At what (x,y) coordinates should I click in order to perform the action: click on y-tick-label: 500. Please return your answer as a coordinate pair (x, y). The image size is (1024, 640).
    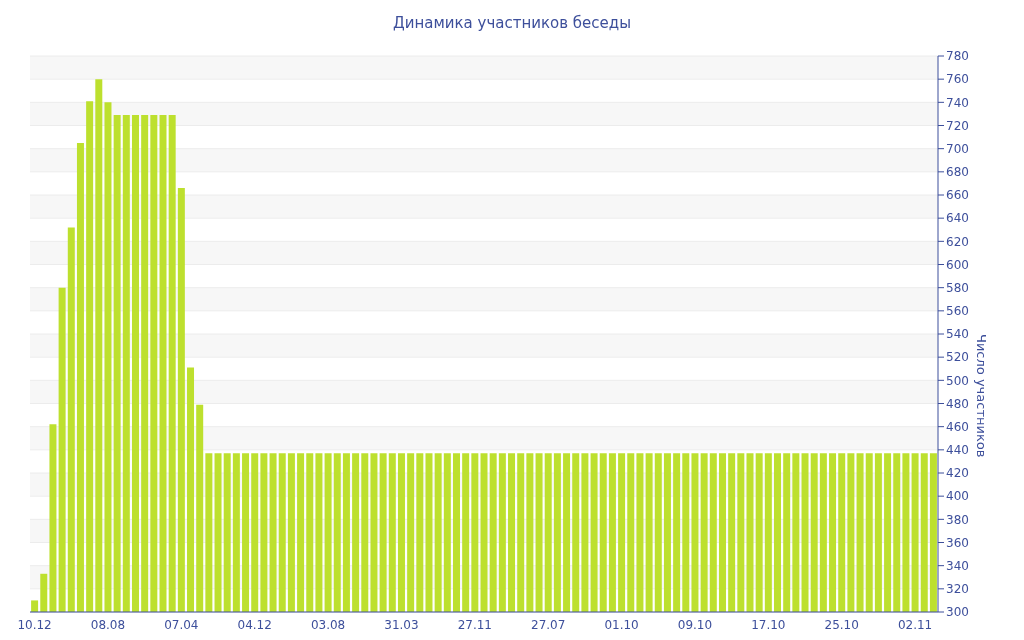
    Looking at the image, I should click on (957, 380).